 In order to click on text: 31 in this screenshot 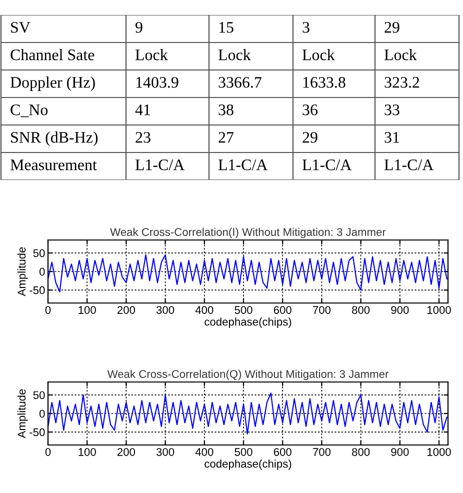, I will do `click(392, 137)`.